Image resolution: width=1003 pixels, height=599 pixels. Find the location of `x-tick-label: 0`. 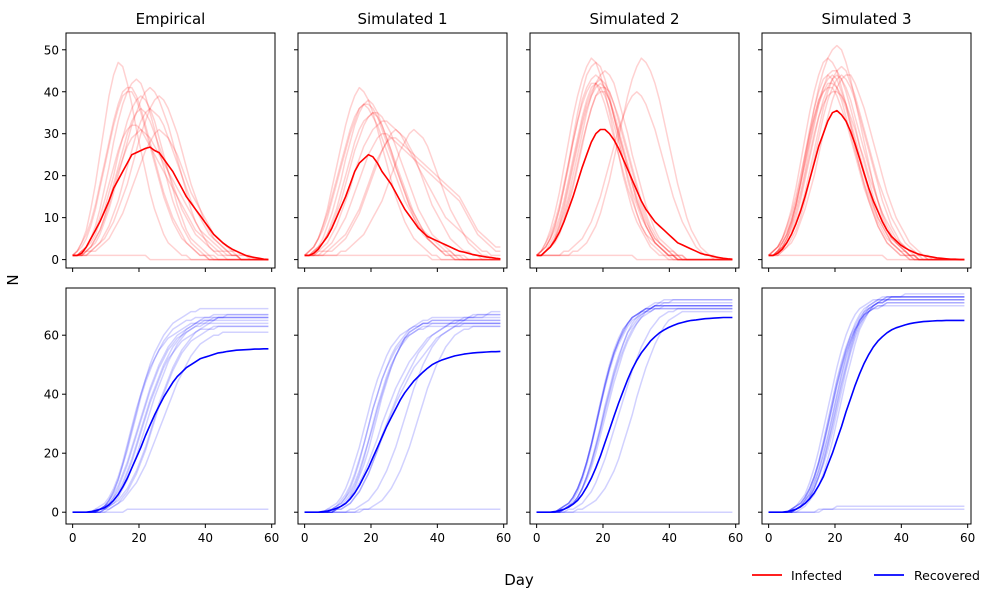

x-tick-label: 0 is located at coordinates (537, 538).